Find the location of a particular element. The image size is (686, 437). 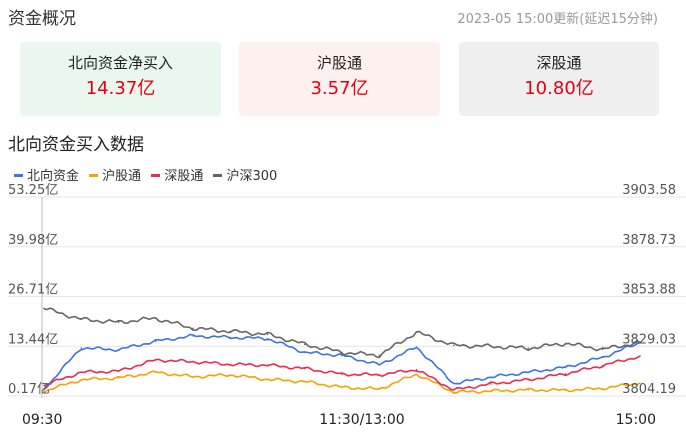

card-value: 10.80亿 is located at coordinates (559, 88).